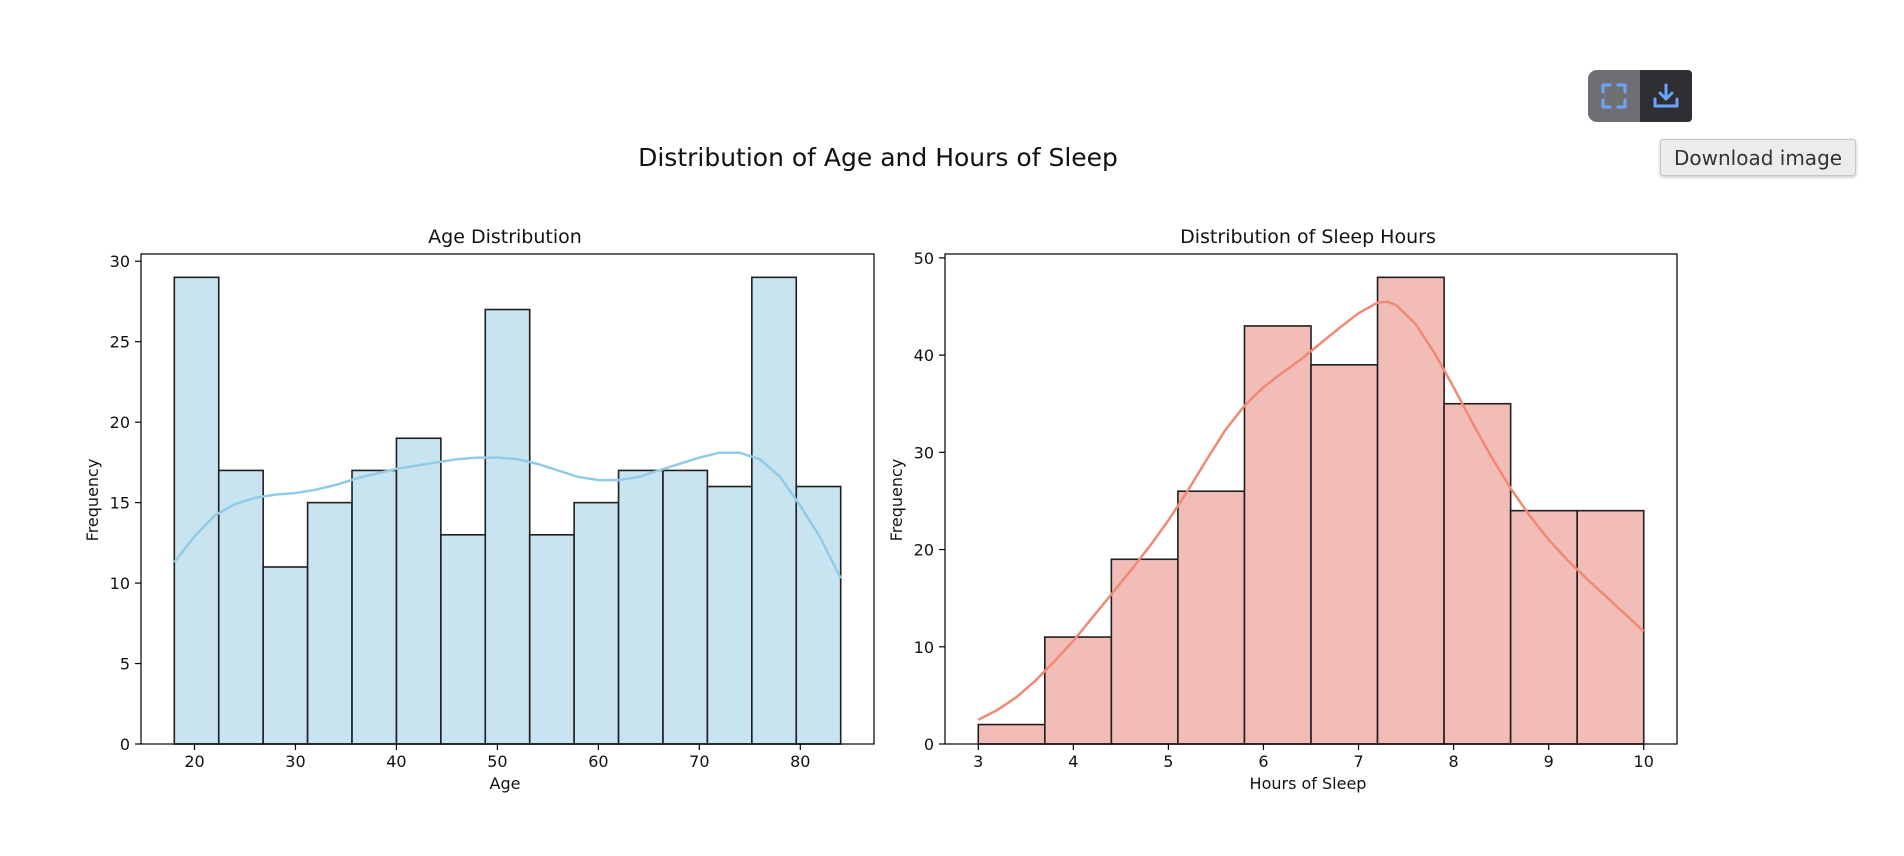  Describe the element at coordinates (929, 501) in the screenshot. I see `y-ticks: 0 10 20 30 40 50` at that location.